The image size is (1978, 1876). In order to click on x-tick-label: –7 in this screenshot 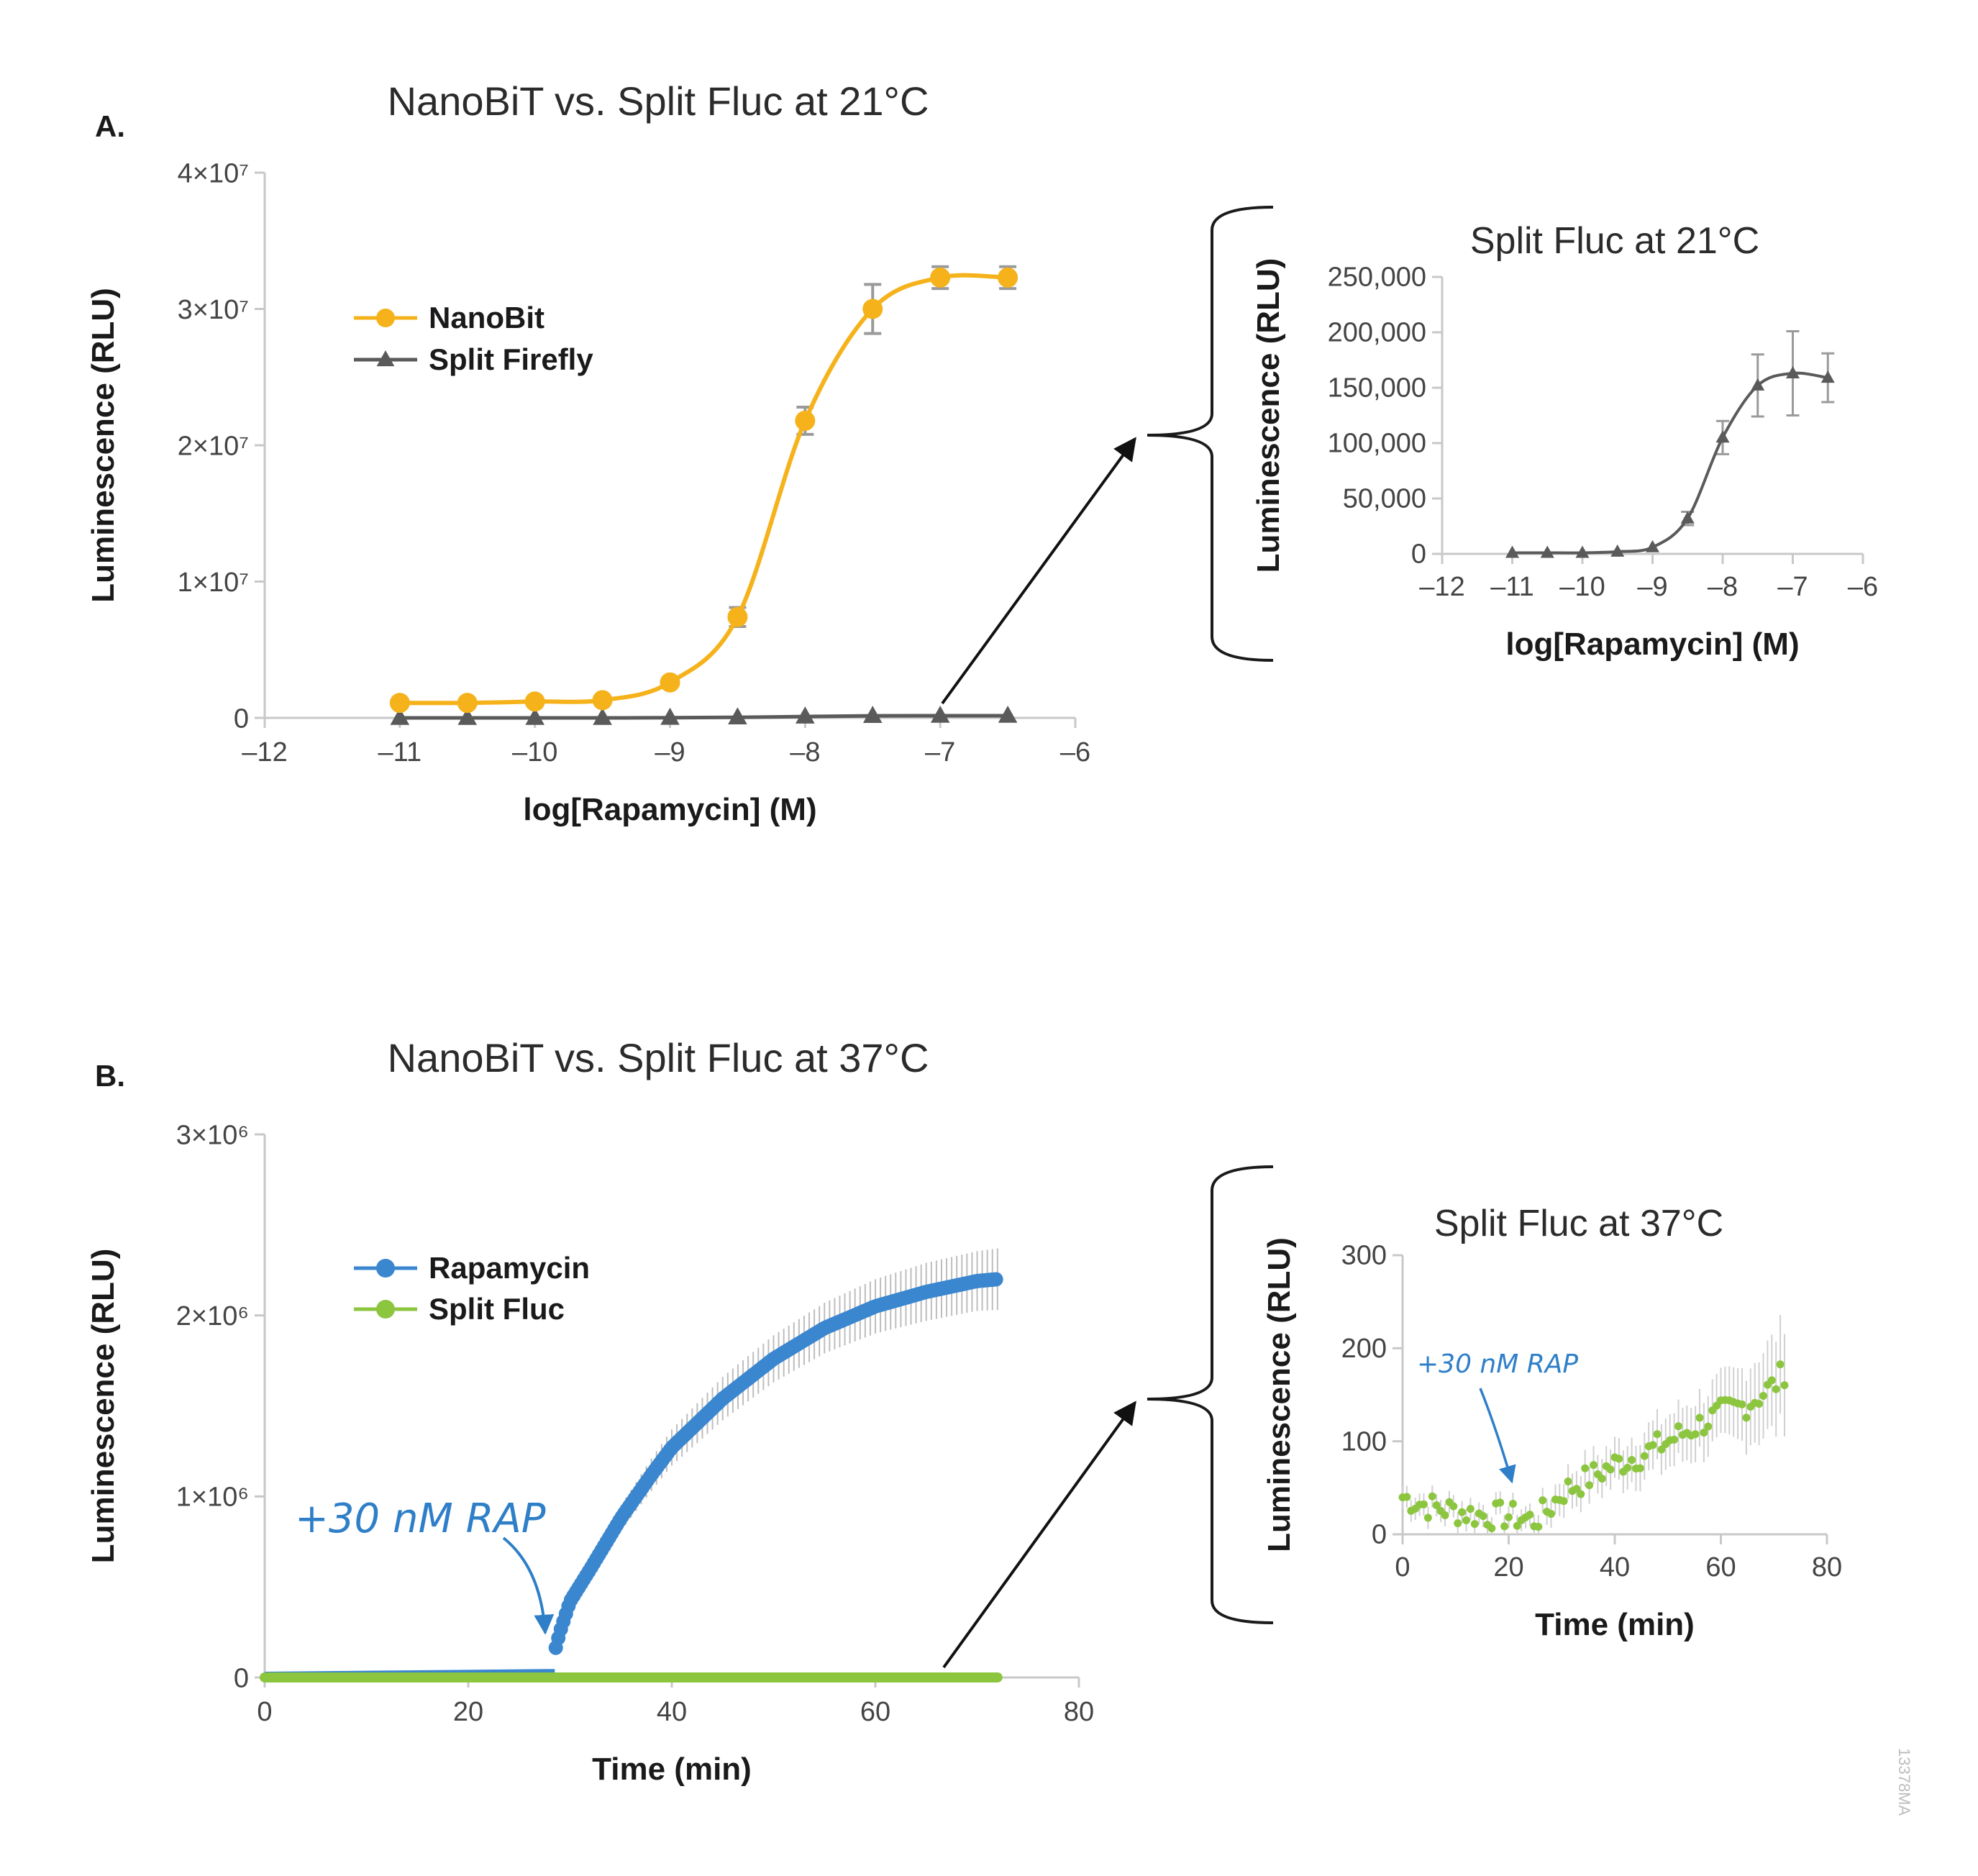, I will do `click(940, 752)`.